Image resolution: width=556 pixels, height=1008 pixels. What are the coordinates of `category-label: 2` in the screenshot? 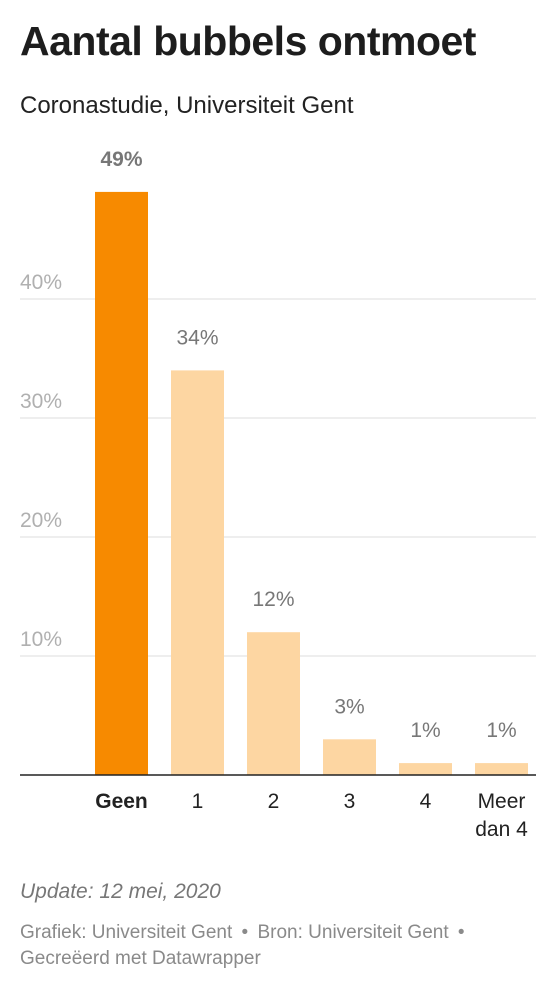 It's located at (274, 801).